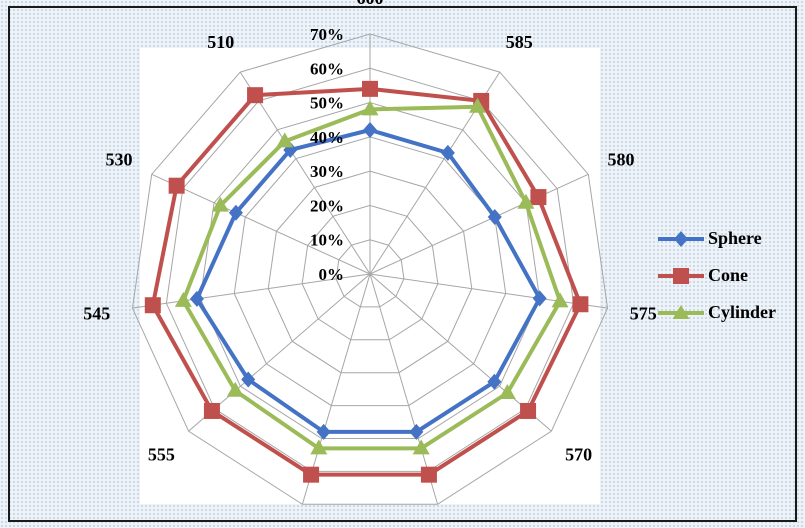 This screenshot has width=805, height=528. What do you see at coordinates (578, 455) in the screenshot?
I see `category-label: 570` at bounding box center [578, 455].